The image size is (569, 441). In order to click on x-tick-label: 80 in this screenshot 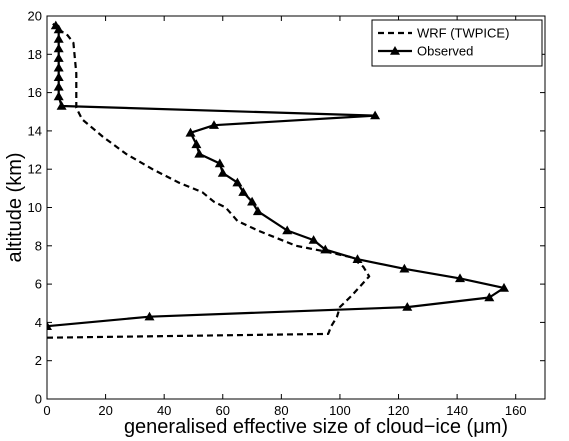, I will do `click(281, 410)`.